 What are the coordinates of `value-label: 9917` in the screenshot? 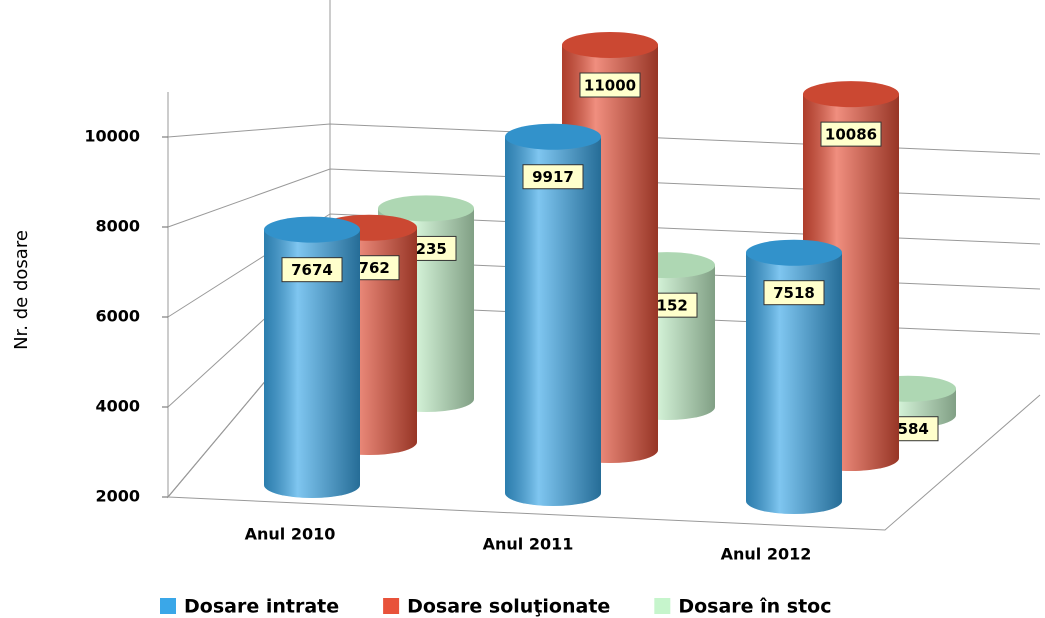 It's located at (553, 177).